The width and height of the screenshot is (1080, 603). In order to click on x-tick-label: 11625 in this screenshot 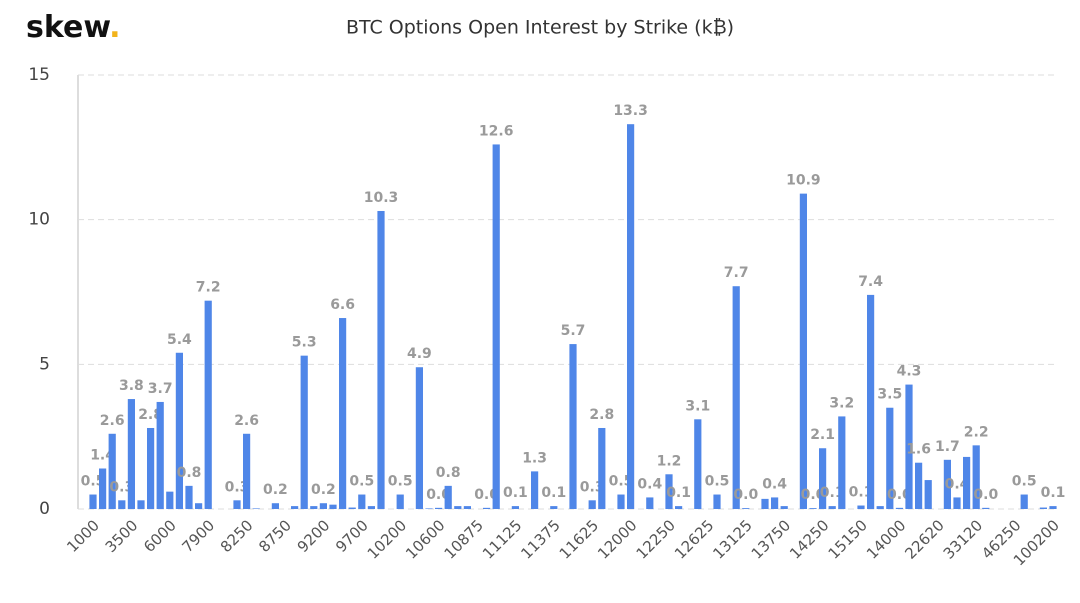, I will do `click(579, 539)`.